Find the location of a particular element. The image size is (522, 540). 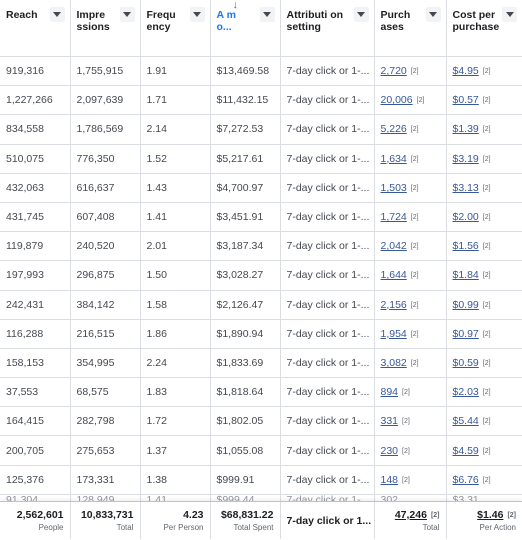

cost-per-purchase-link: $1.84 is located at coordinates (465, 275).